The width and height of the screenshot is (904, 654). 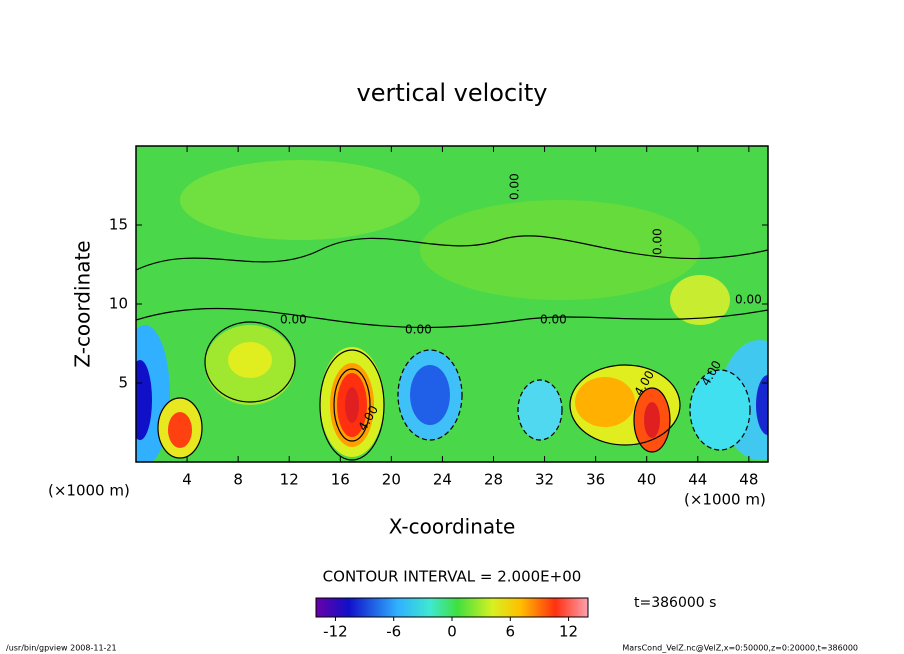 I want to click on x-tick-label: 44, so click(x=697, y=480).